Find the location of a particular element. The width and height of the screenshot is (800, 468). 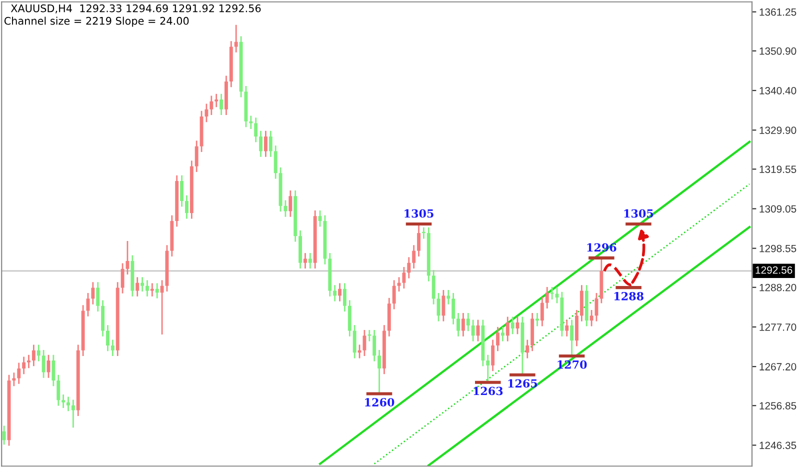

y-tick-label: 1361.25 is located at coordinates (778, 12).